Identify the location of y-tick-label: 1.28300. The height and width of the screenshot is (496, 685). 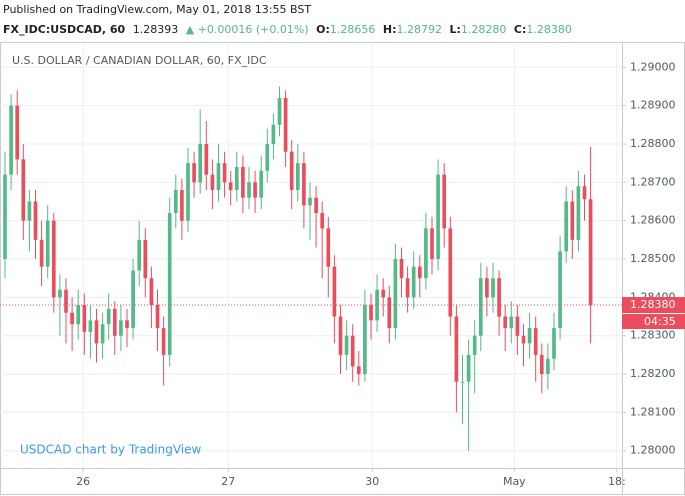
(653, 335).